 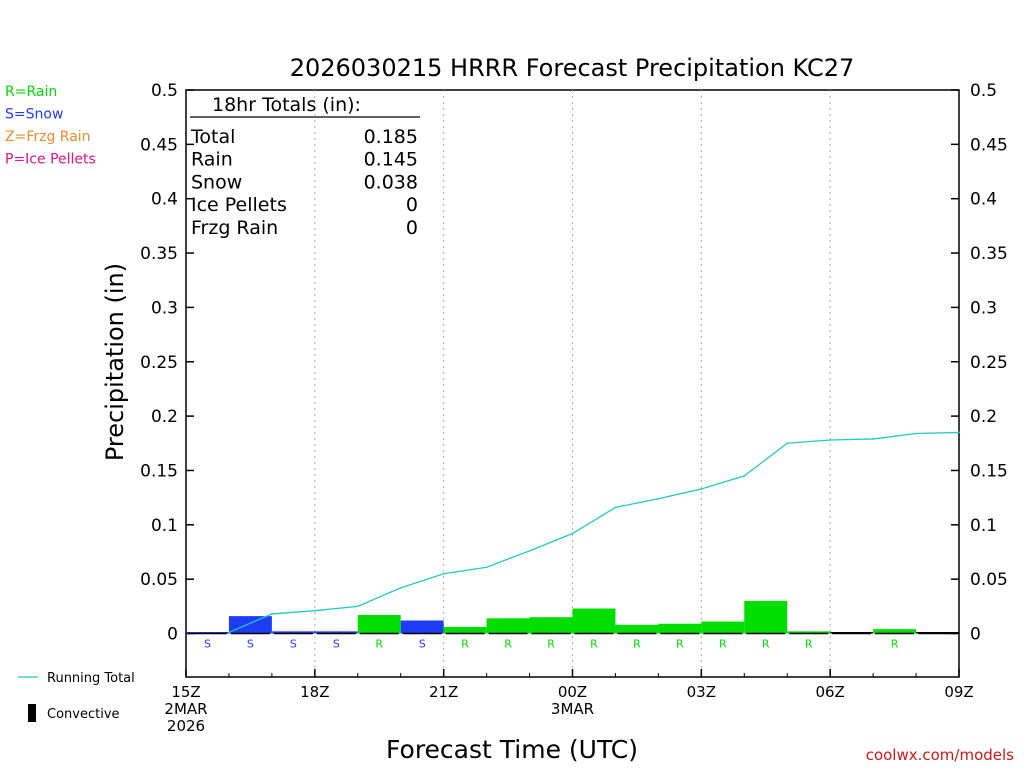 I want to click on x-tick-label: 21Z, so click(x=443, y=692).